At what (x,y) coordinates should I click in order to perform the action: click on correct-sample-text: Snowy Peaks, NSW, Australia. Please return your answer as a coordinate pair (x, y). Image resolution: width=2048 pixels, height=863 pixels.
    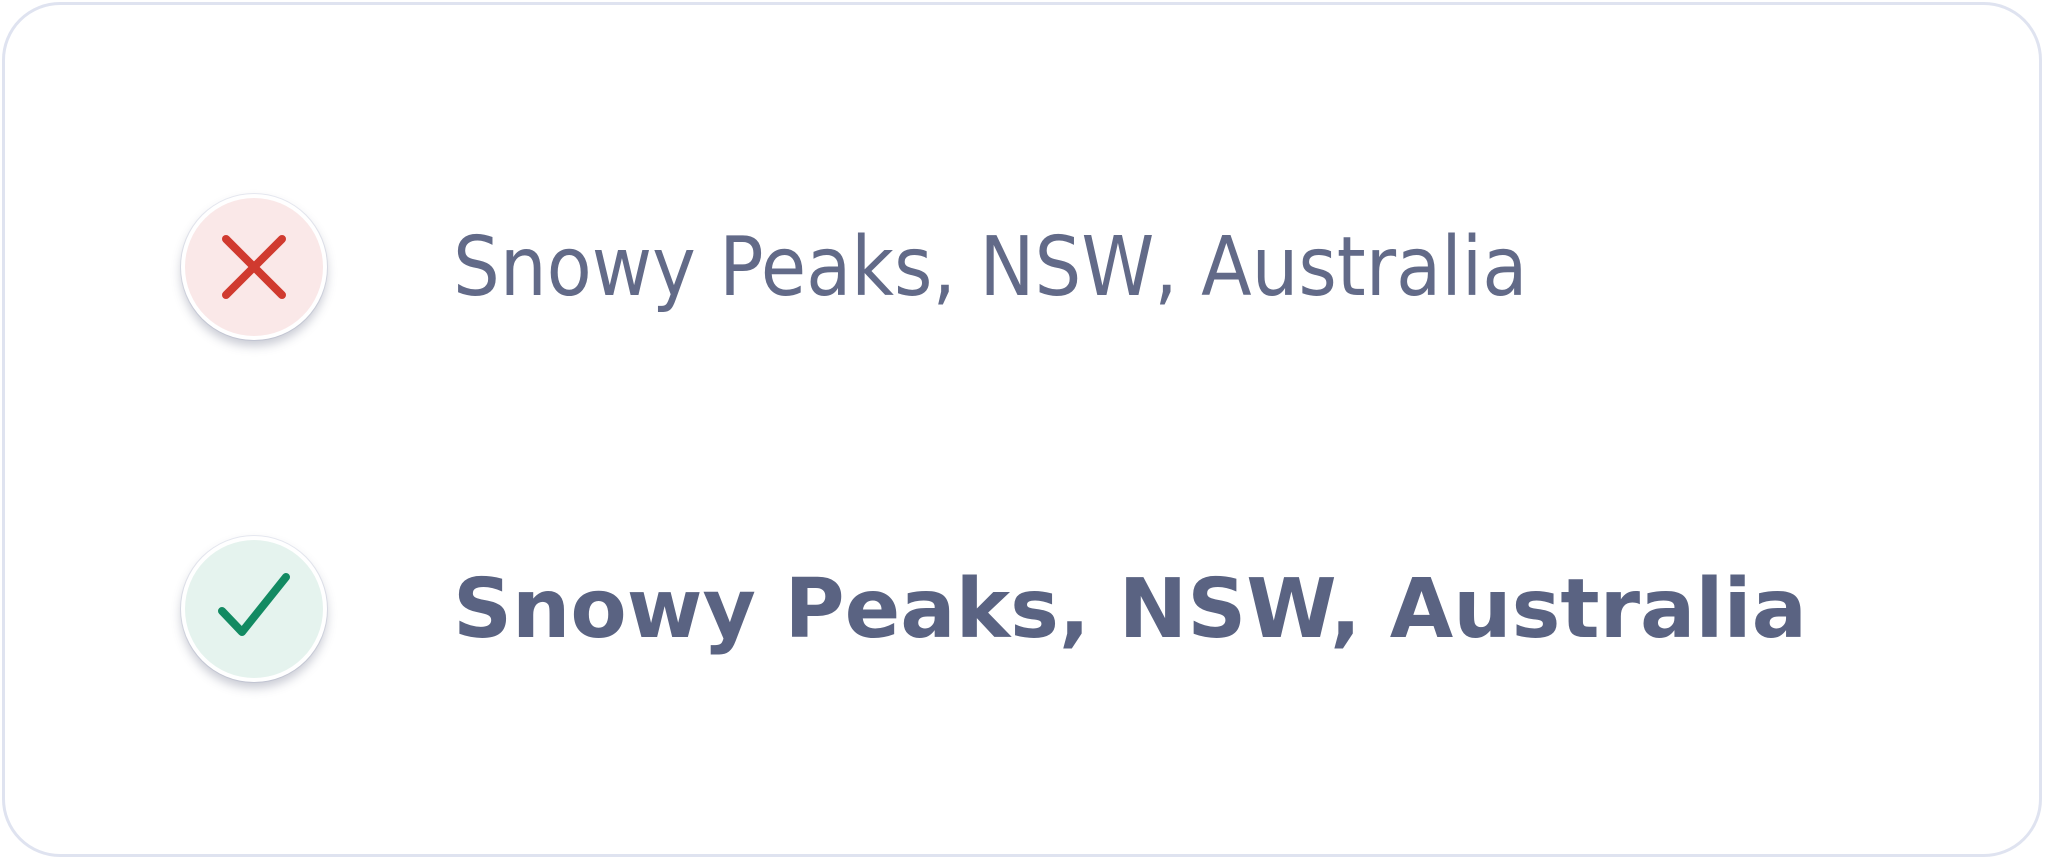
    Looking at the image, I should click on (1130, 609).